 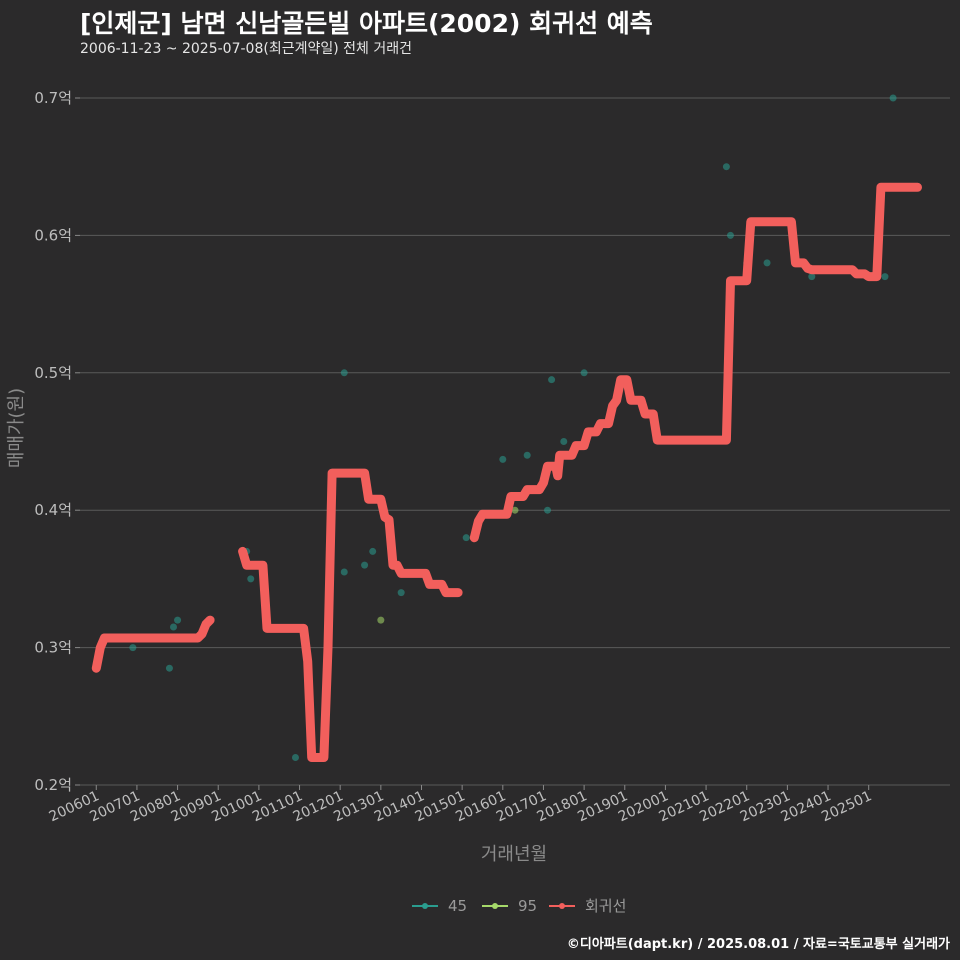 What do you see at coordinates (527, 906) in the screenshot?
I see `legend-label: 95` at bounding box center [527, 906].